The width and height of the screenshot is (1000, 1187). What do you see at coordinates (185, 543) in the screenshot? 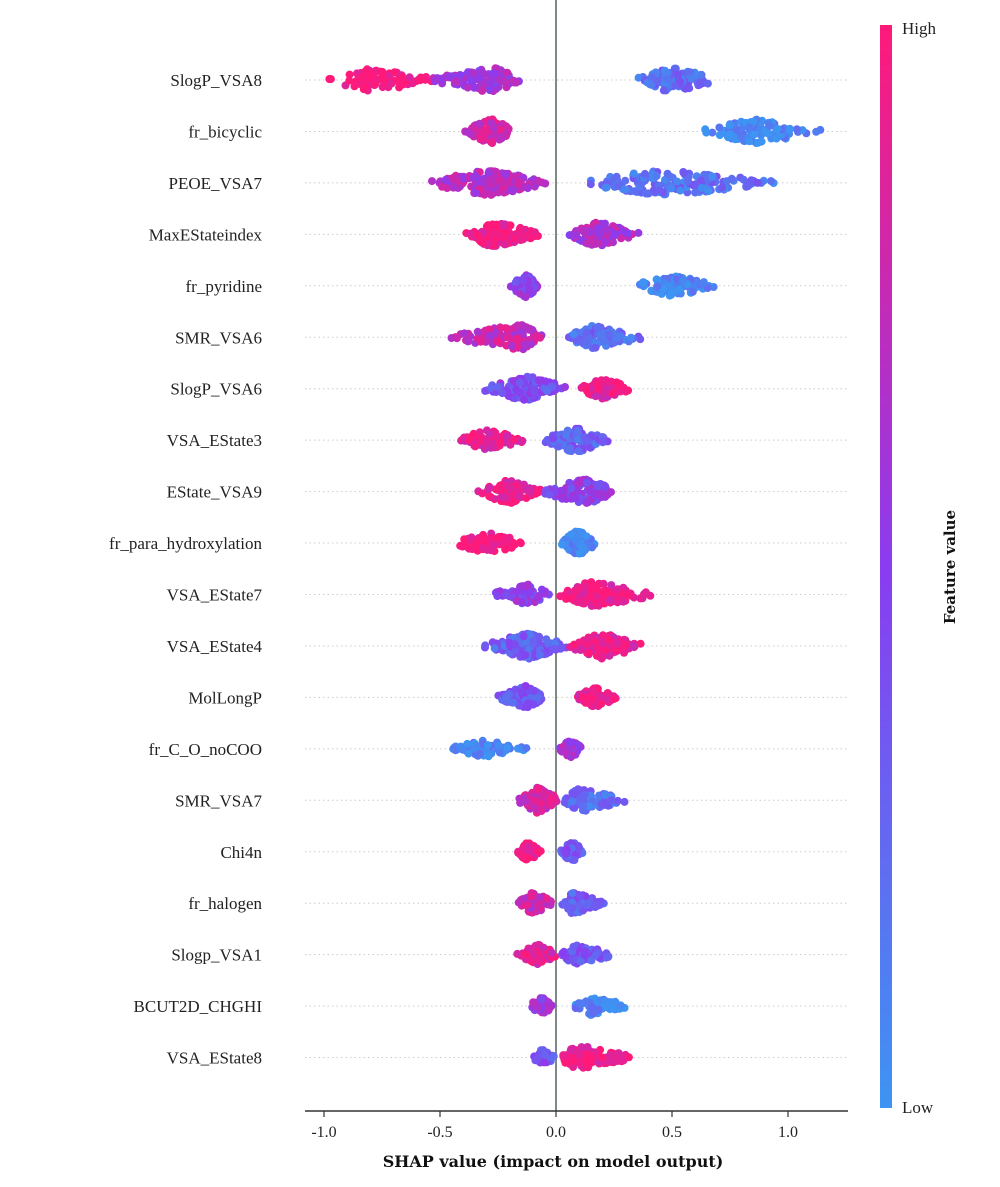
I see `feature-label: fr_para_hydroxylation` at bounding box center [185, 543].